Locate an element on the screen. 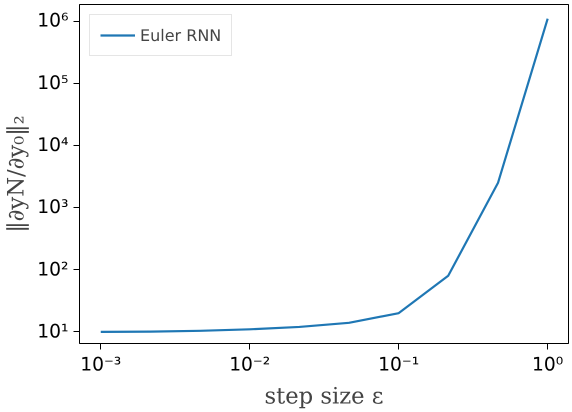 Image resolution: width=572 pixels, height=412 pixels. legend-label: Euler RNN is located at coordinates (181, 35).